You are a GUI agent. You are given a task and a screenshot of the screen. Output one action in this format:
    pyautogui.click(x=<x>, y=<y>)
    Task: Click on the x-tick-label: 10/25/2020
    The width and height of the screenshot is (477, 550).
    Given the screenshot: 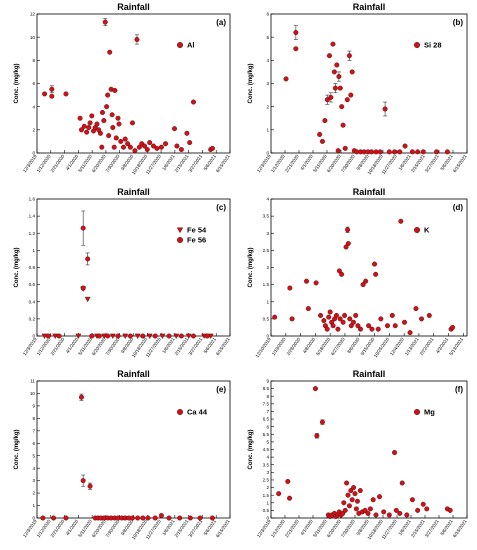 What is the action you would take?
    pyautogui.click(x=382, y=347)
    